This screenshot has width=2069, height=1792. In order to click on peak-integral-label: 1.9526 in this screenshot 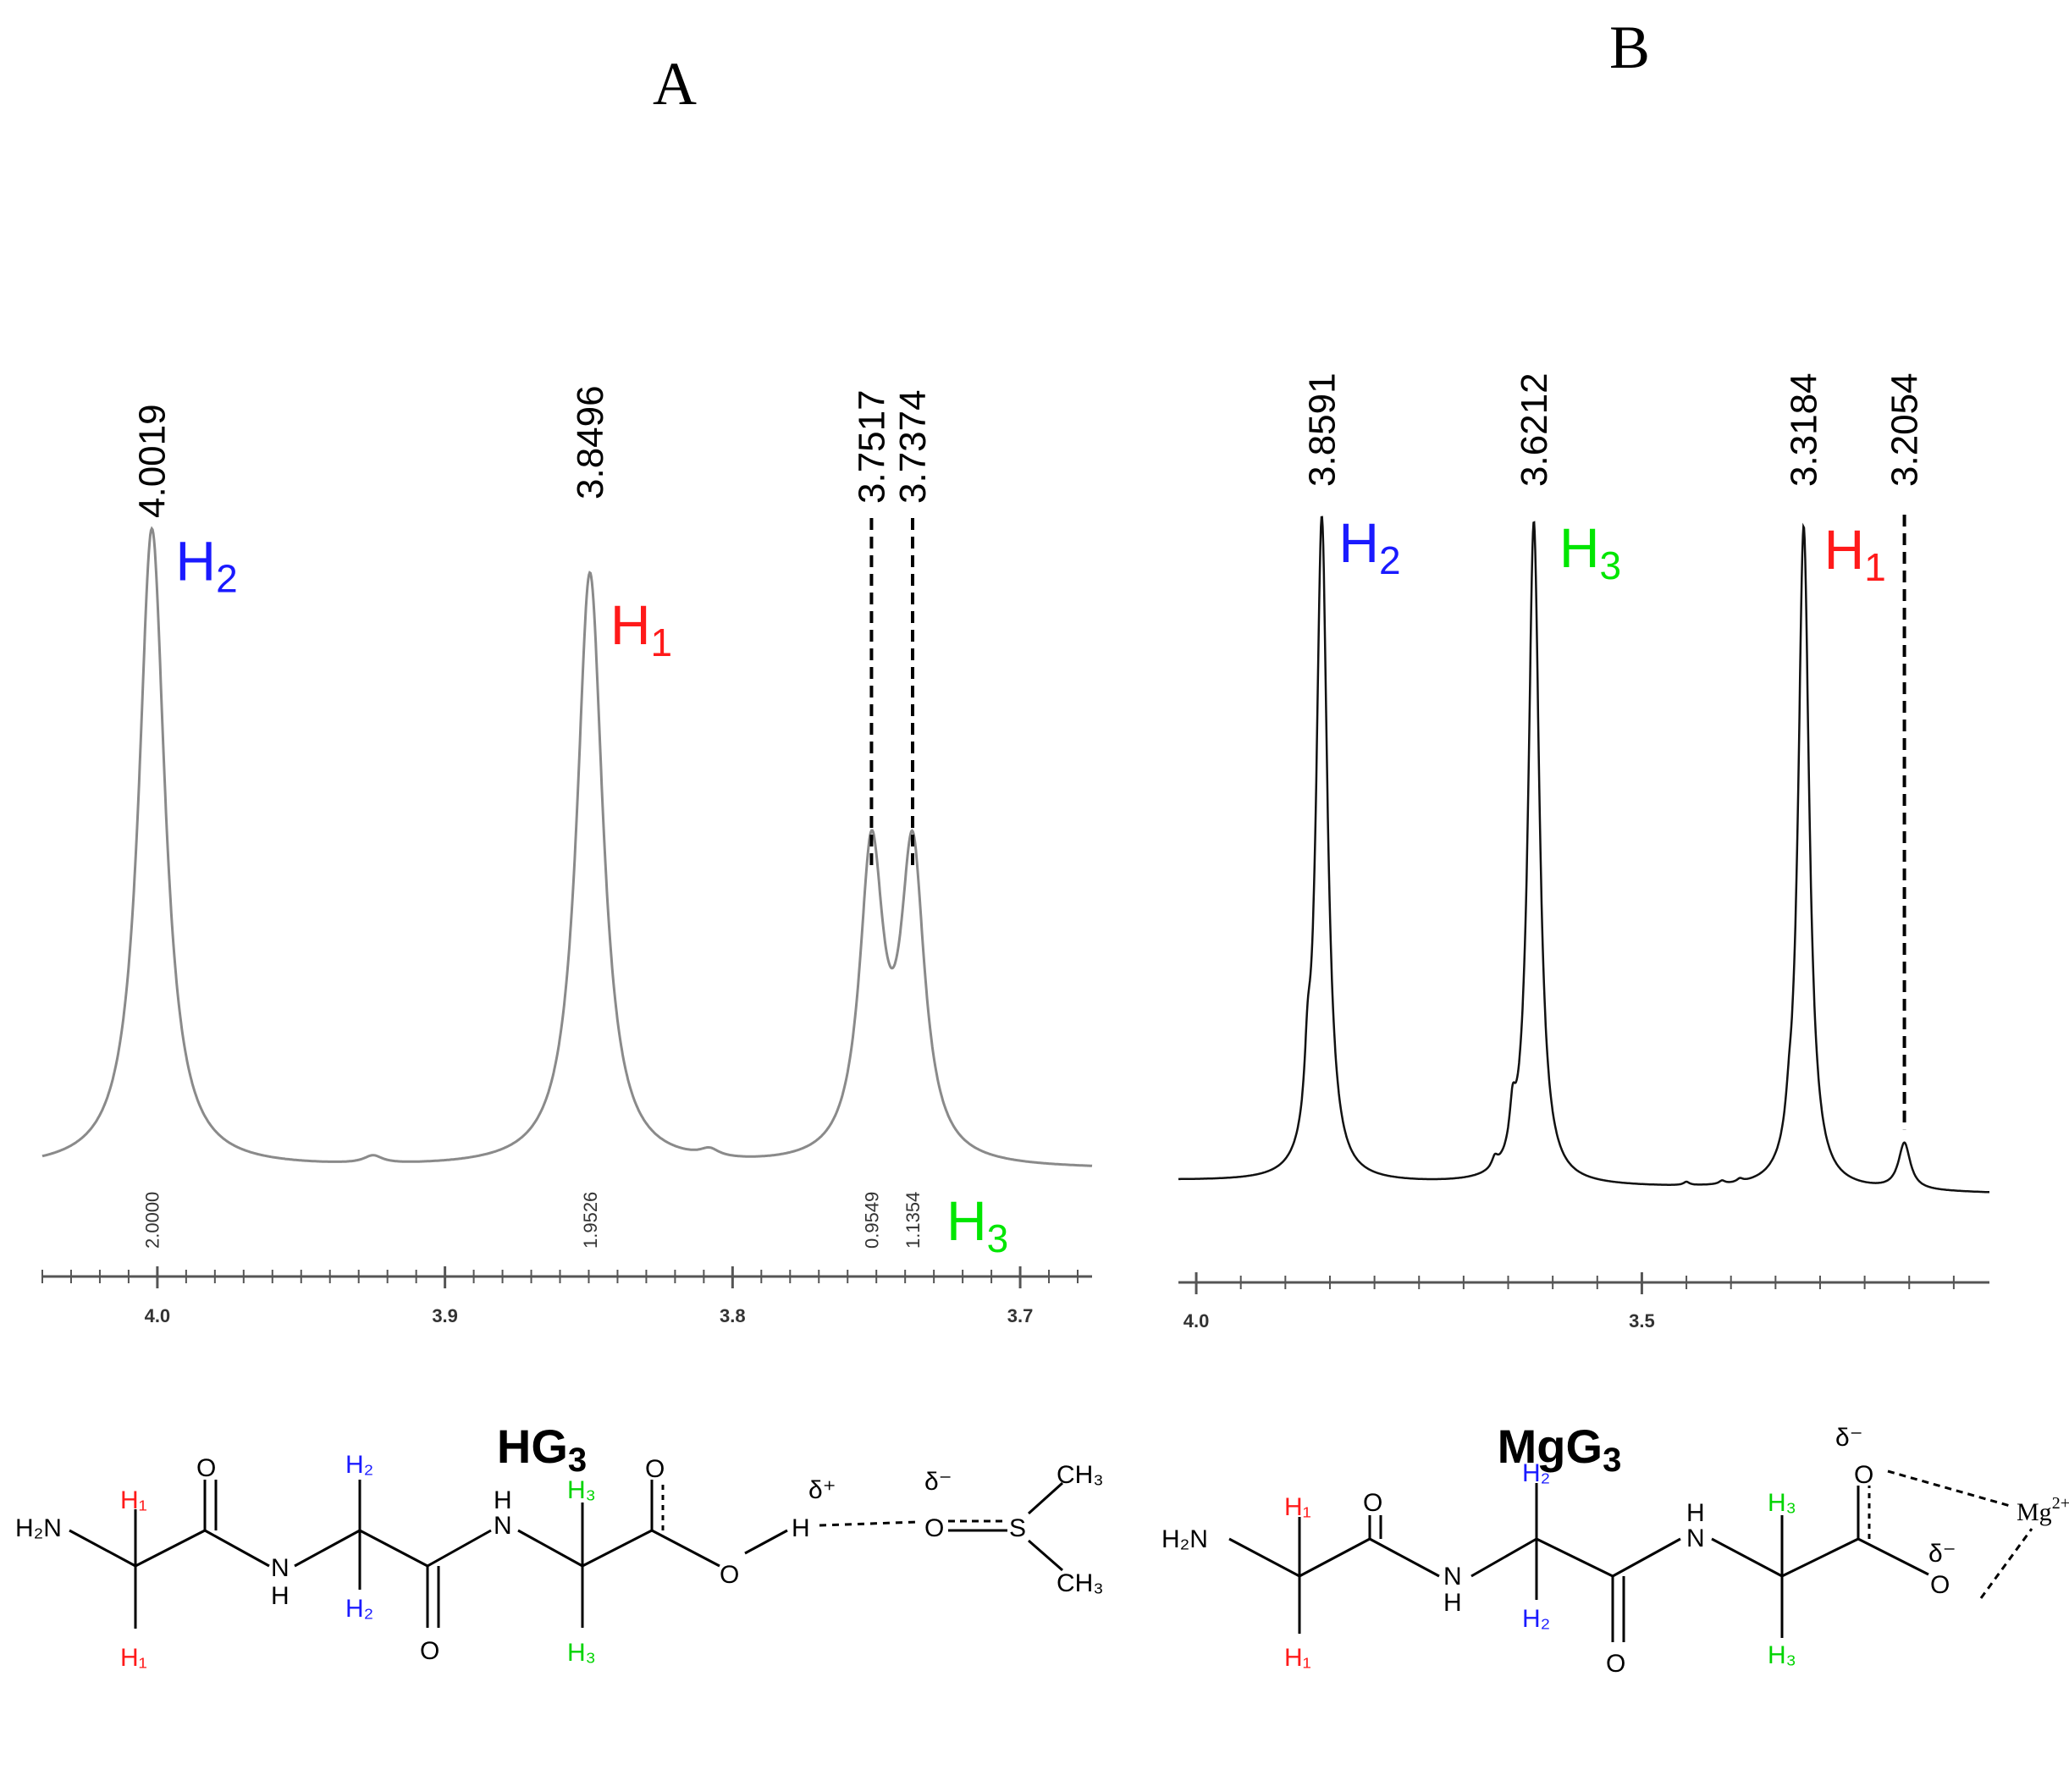, I will do `click(590, 1220)`.